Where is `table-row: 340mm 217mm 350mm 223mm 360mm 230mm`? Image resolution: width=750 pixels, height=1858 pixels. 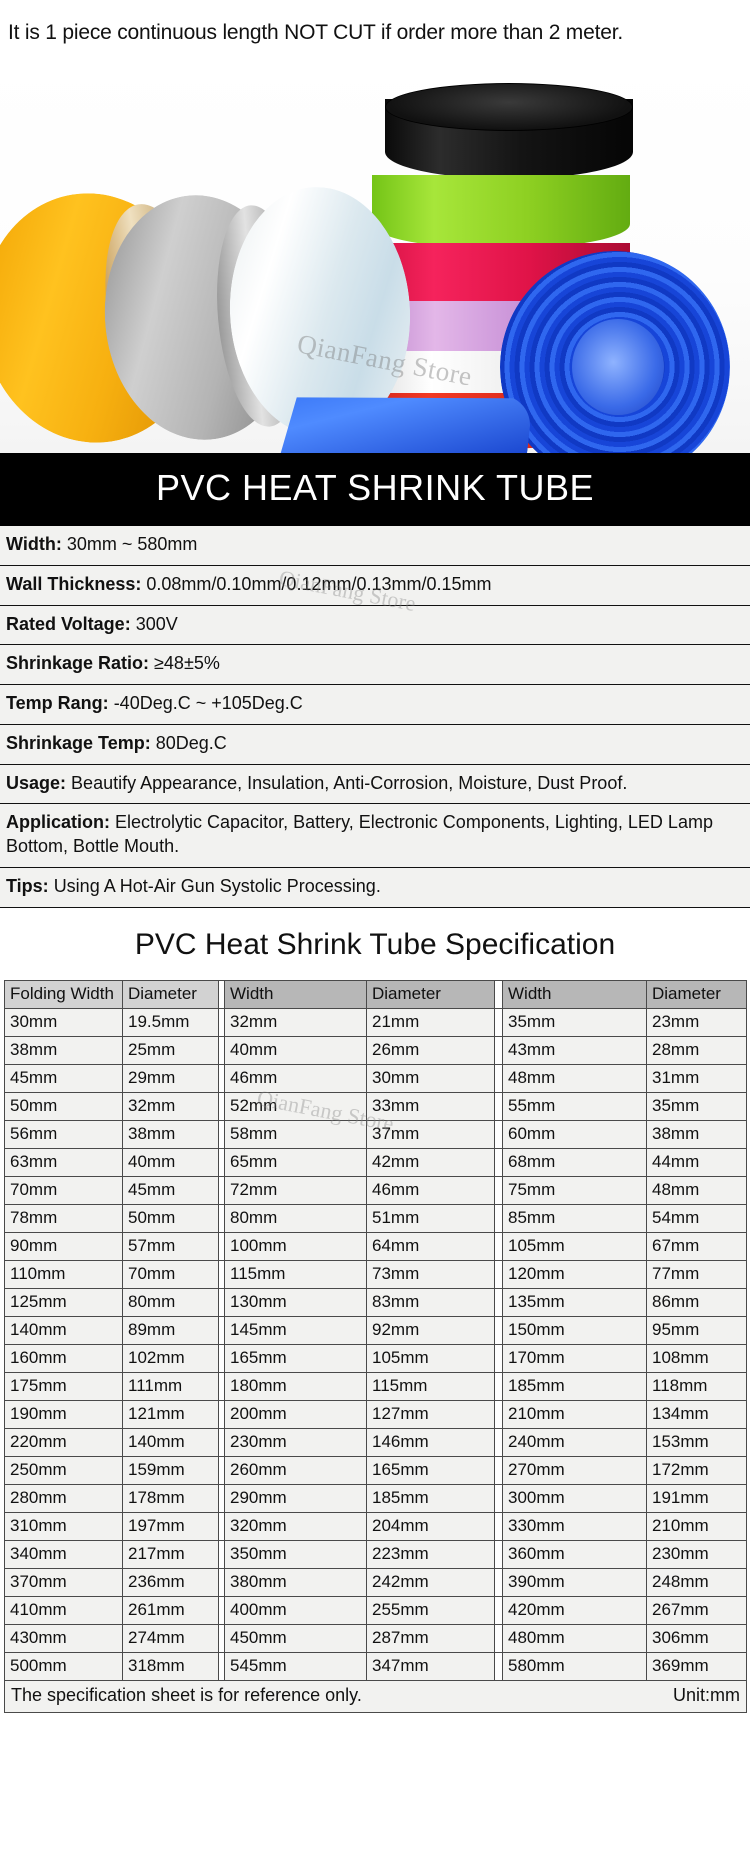
table-row: 340mm 217mm 350mm 223mm 360mm 230mm is located at coordinates (375, 1554).